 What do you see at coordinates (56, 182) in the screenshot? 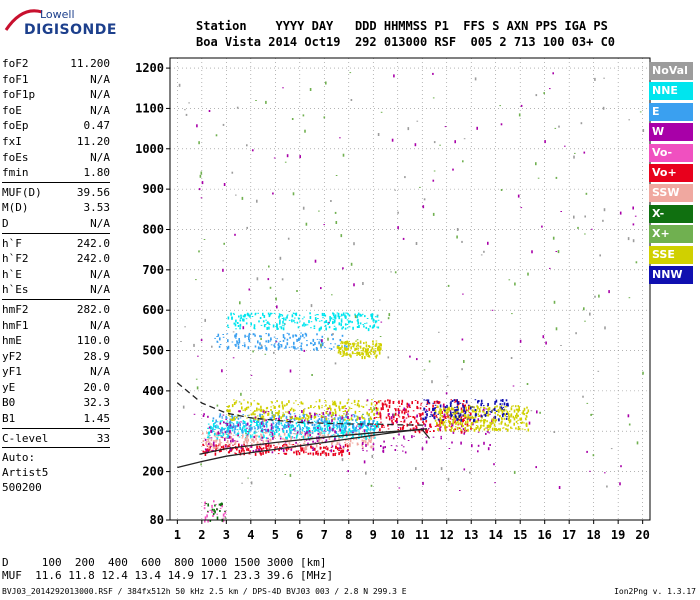
I see `divider` at bounding box center [56, 182].